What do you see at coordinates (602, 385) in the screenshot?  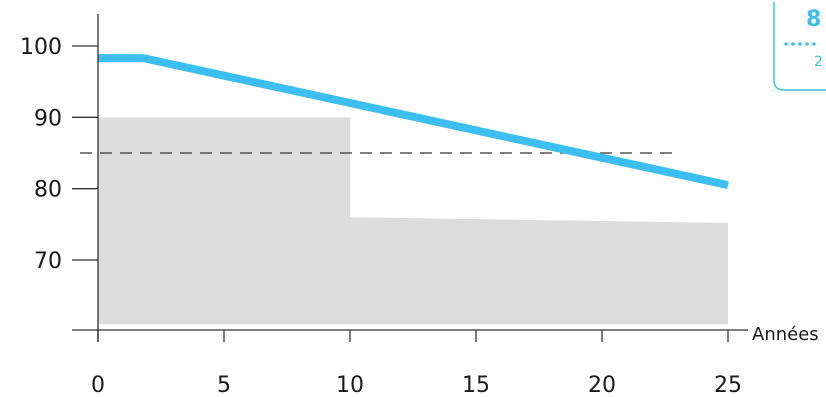 I see `x-tick-label: 20` at bounding box center [602, 385].